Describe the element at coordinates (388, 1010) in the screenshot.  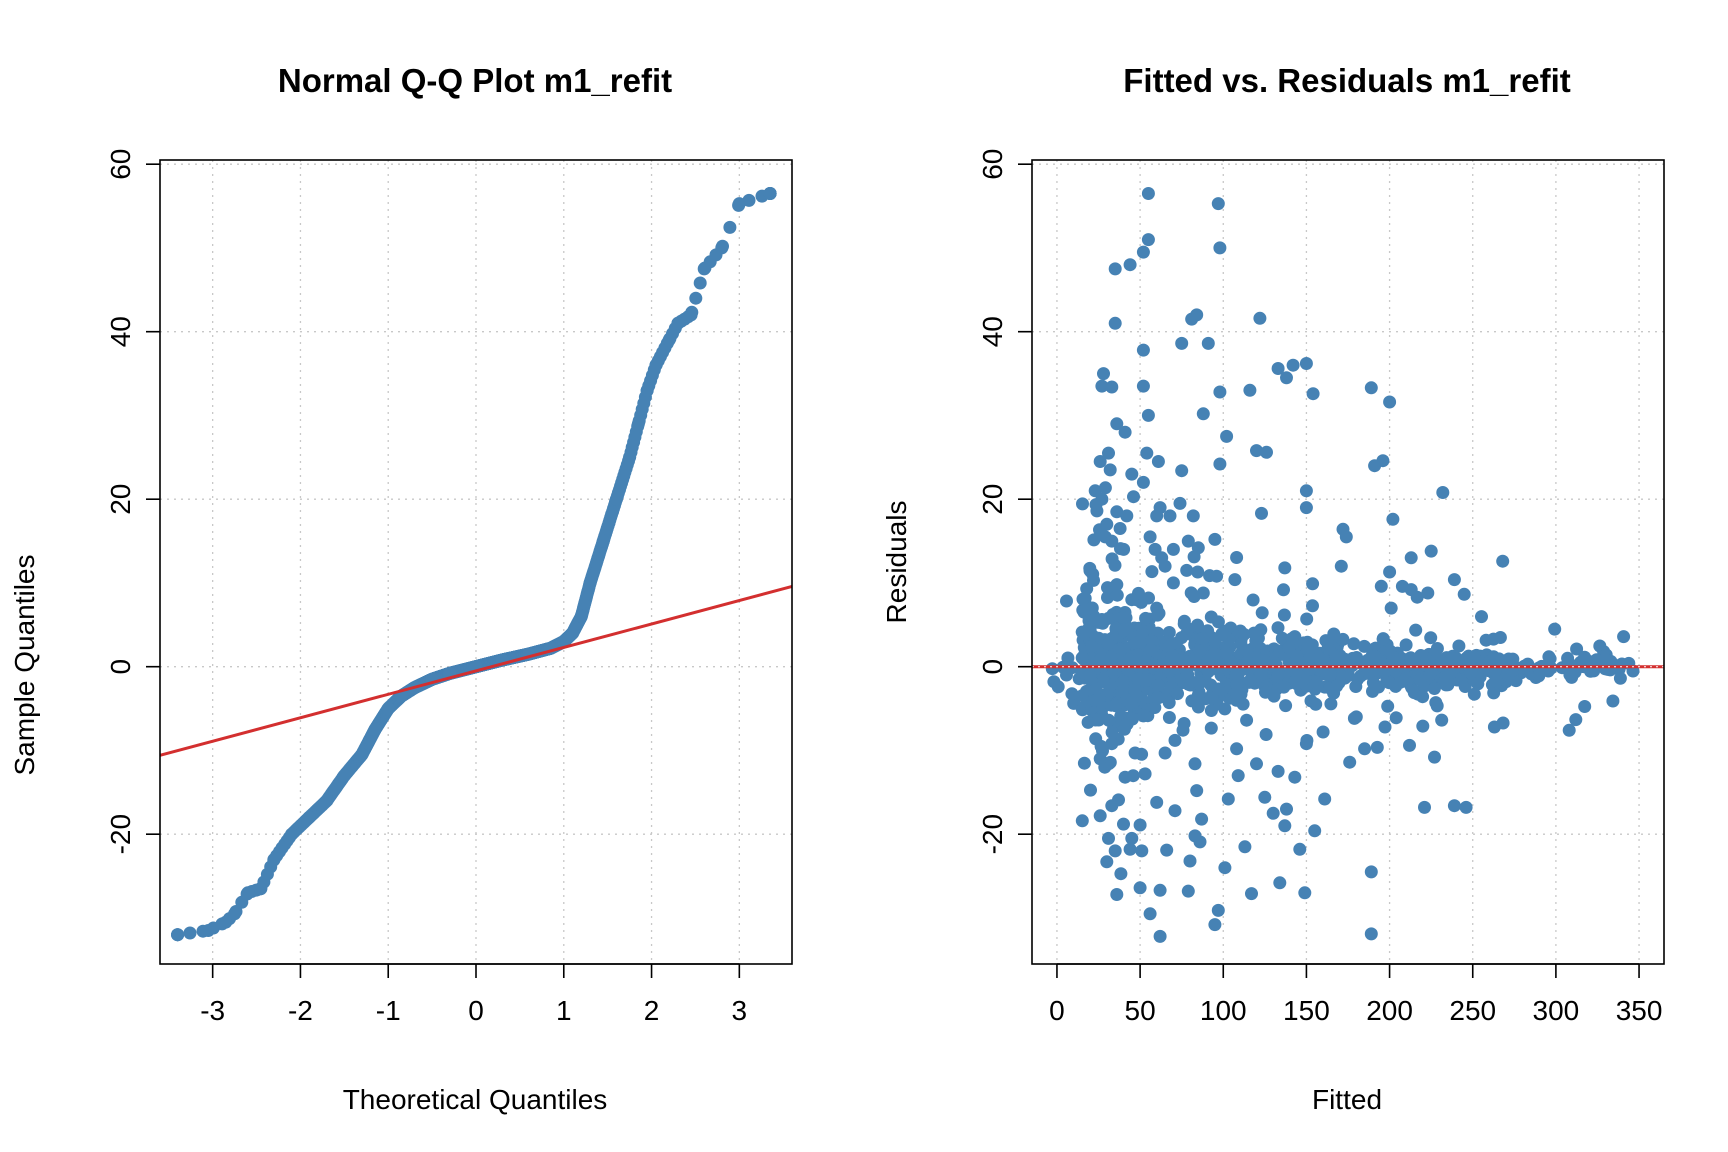
I see `qq-x-tick-label: -1` at that location.